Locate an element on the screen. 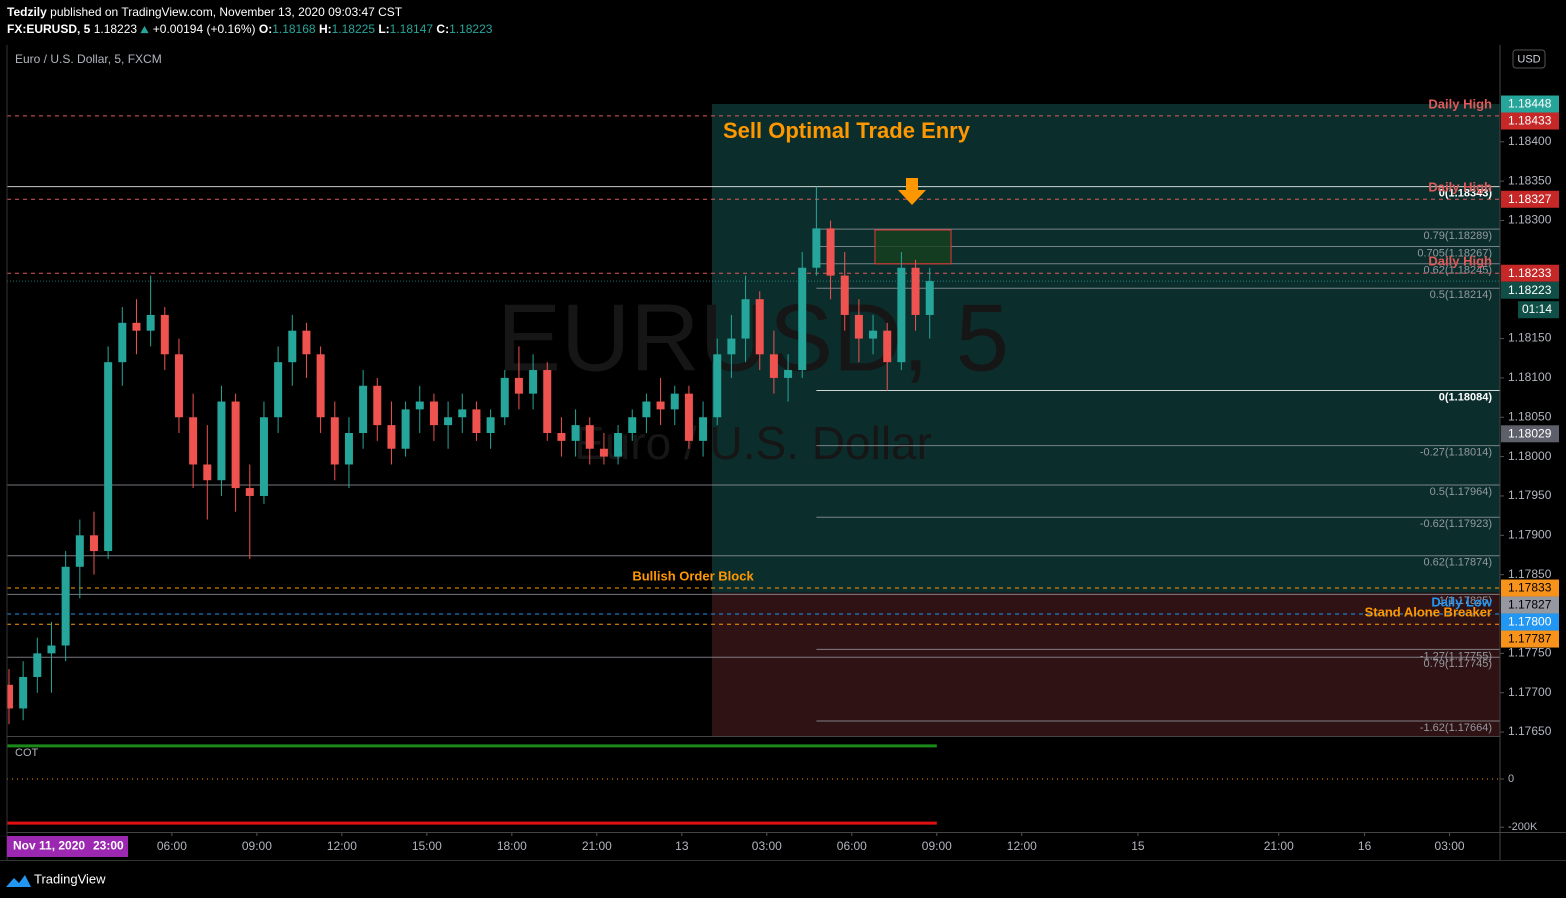 This screenshot has width=1566, height=898. x-tick-label: 06:00 is located at coordinates (852, 846).